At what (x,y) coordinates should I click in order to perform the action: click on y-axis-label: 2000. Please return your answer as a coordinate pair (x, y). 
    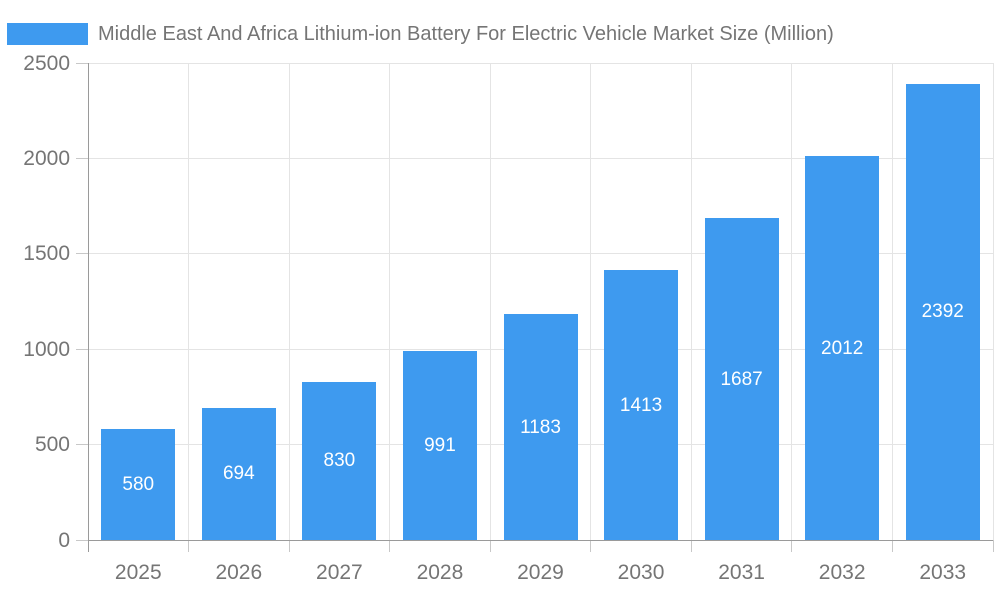
    Looking at the image, I should click on (46, 158).